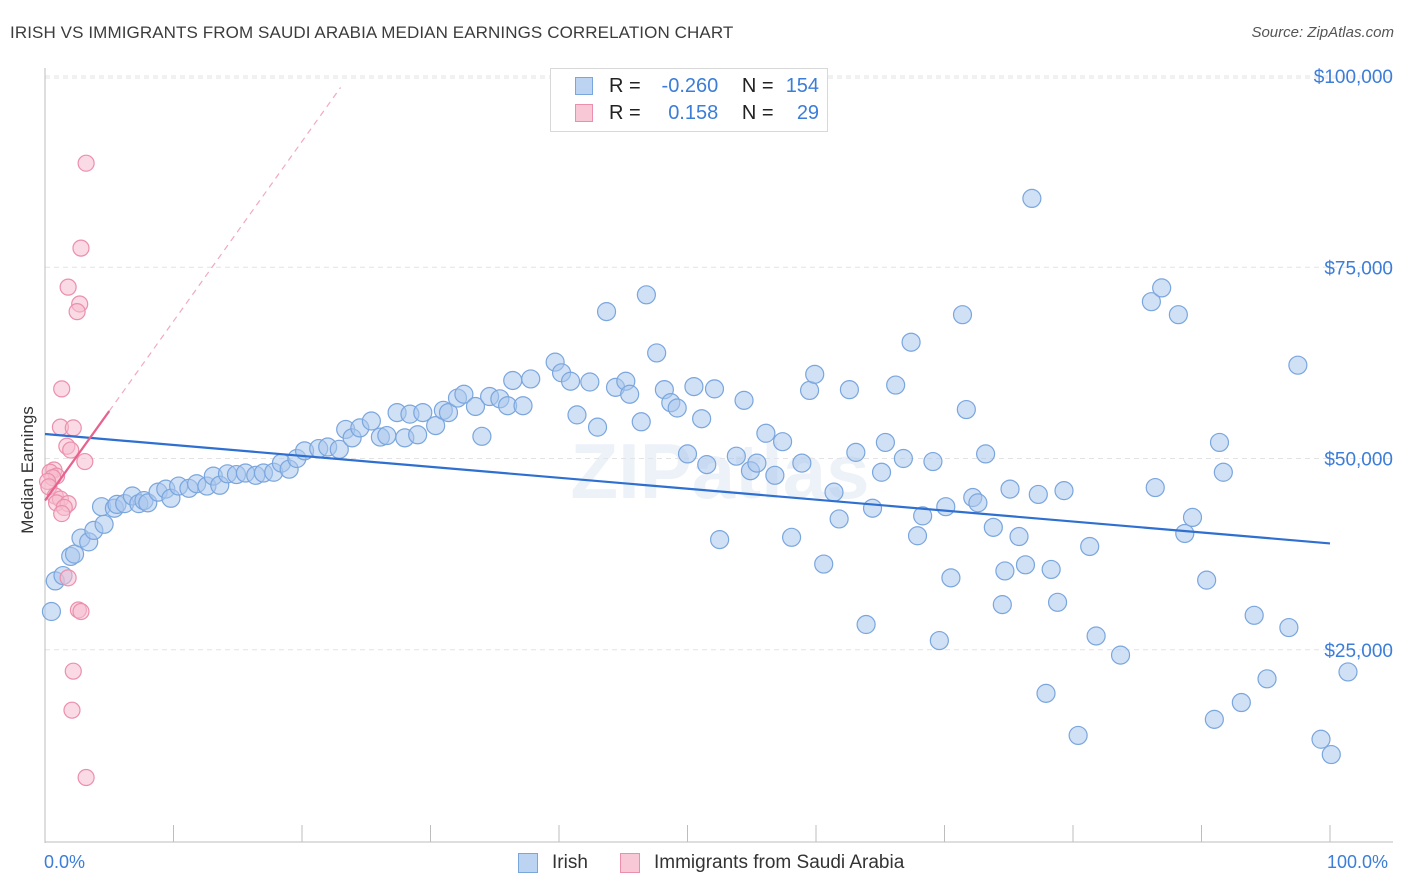 This screenshot has height=892, width=1406. I want to click on y-tick-label: $75,000, so click(1358, 268).